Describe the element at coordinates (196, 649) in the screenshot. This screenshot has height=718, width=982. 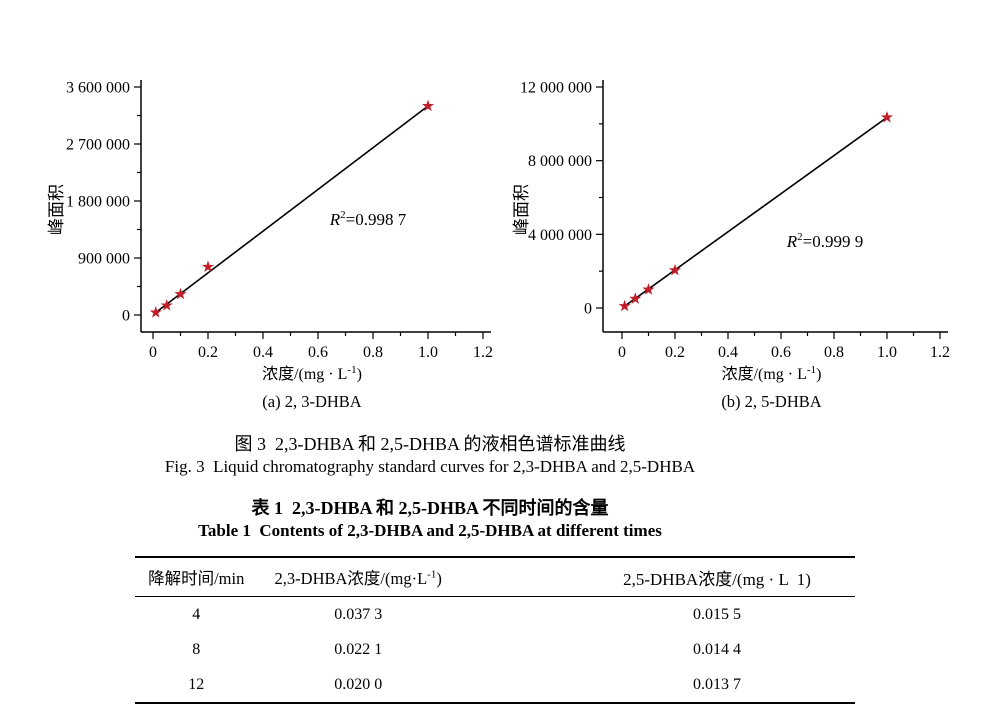
I see `table-cell-time: 8` at that location.